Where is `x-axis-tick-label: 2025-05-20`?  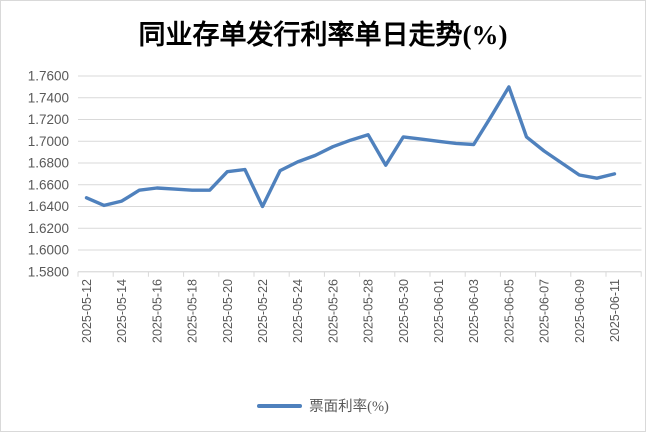 x-axis-tick-label: 2025-05-20 is located at coordinates (228, 311).